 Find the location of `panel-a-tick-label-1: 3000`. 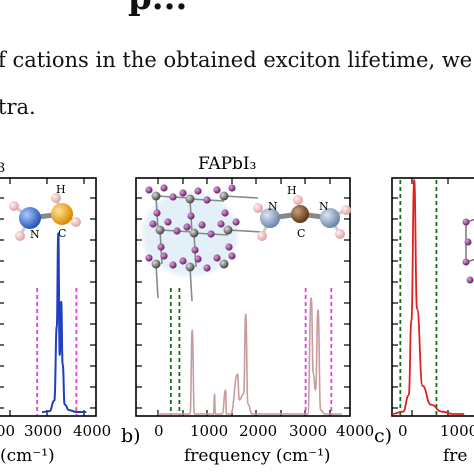

panel-a-tick-label-1: 3000 is located at coordinates (43, 431).